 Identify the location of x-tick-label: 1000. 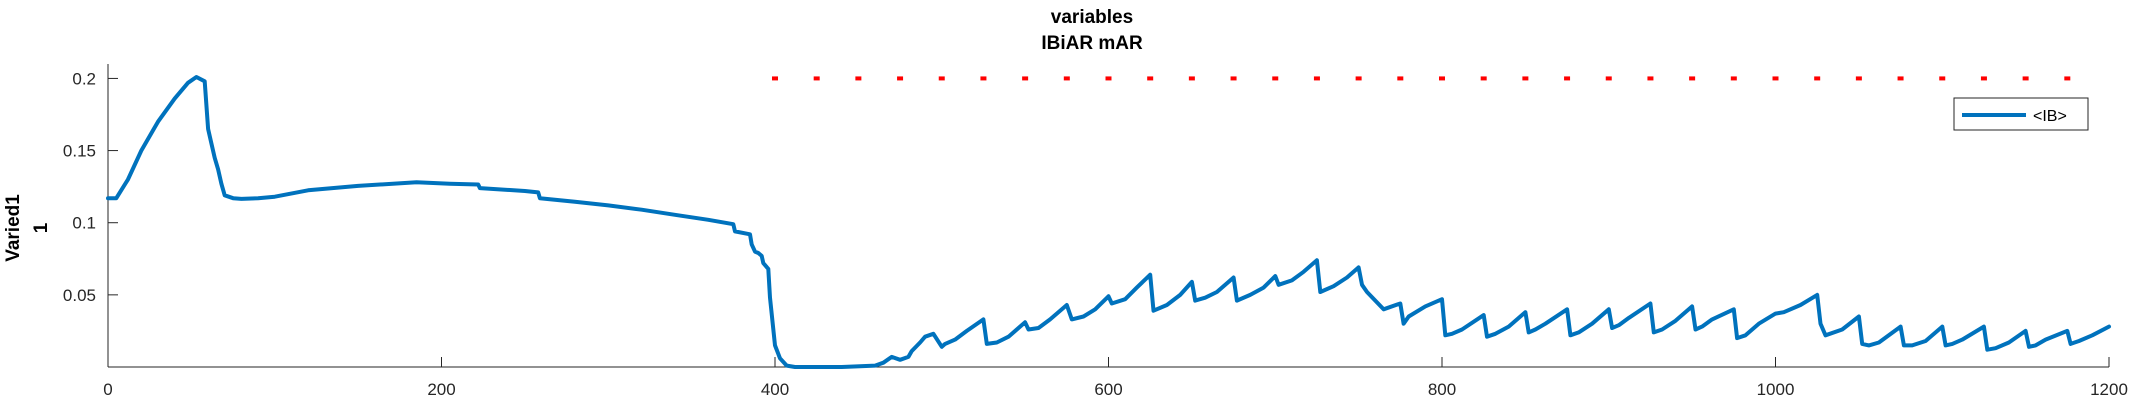
(1776, 389).